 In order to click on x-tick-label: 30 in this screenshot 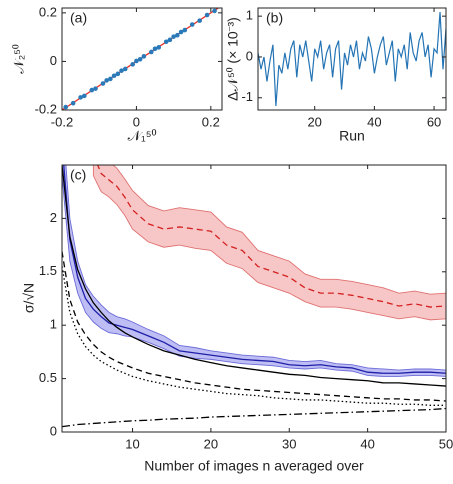, I will do `click(289, 443)`.